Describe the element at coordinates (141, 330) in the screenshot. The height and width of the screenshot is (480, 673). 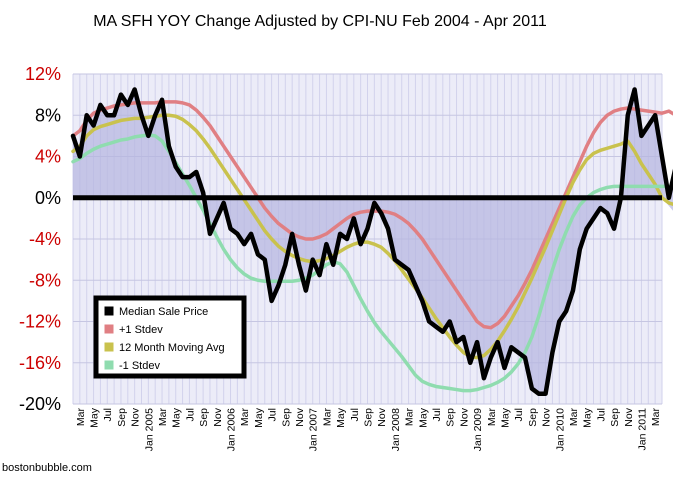
I see `legend-label: +1 Stdev` at that location.